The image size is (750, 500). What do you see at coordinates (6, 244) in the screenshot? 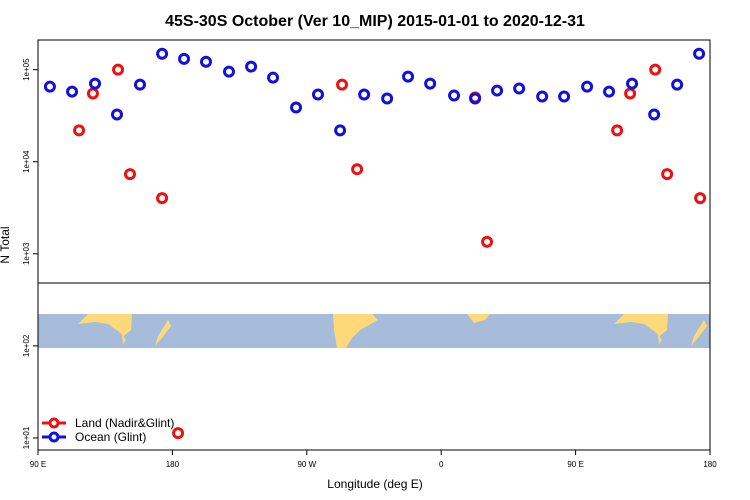
I see `y-axis-label: N Total` at bounding box center [6, 244].